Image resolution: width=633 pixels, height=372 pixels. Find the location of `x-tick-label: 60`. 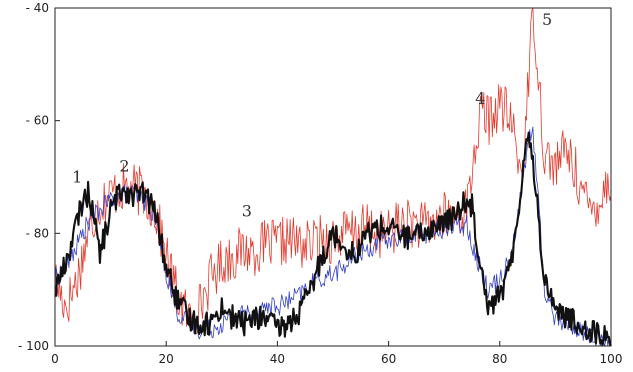

x-tick-label: 60 is located at coordinates (388, 359).